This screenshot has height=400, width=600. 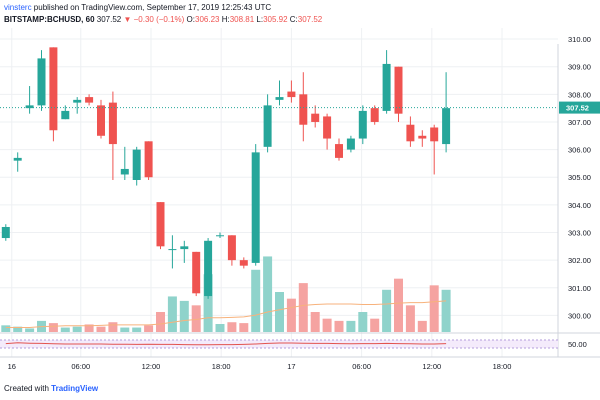 I want to click on price-tick-label: 304.00, so click(x=579, y=205).